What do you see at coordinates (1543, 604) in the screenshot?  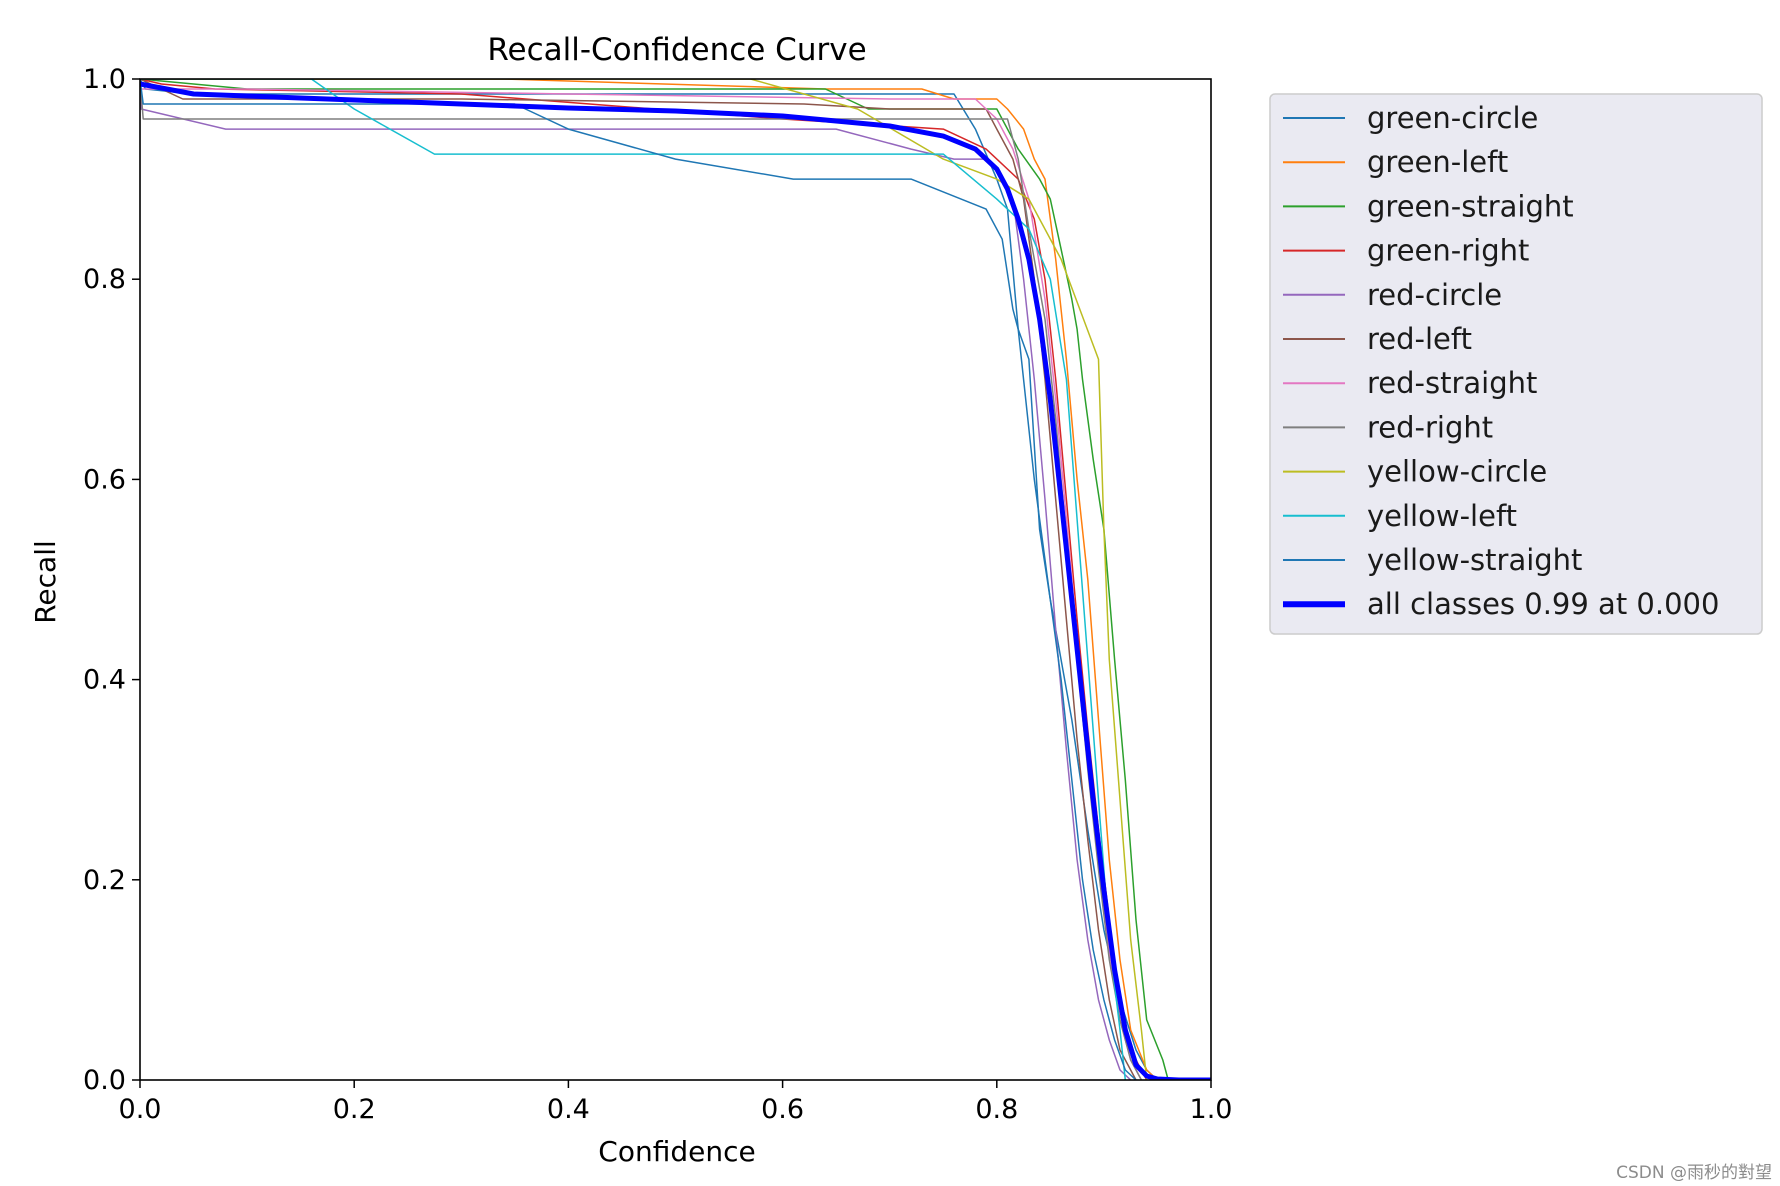 I see `legend-label: all classes 0.99 at 0.000` at bounding box center [1543, 604].